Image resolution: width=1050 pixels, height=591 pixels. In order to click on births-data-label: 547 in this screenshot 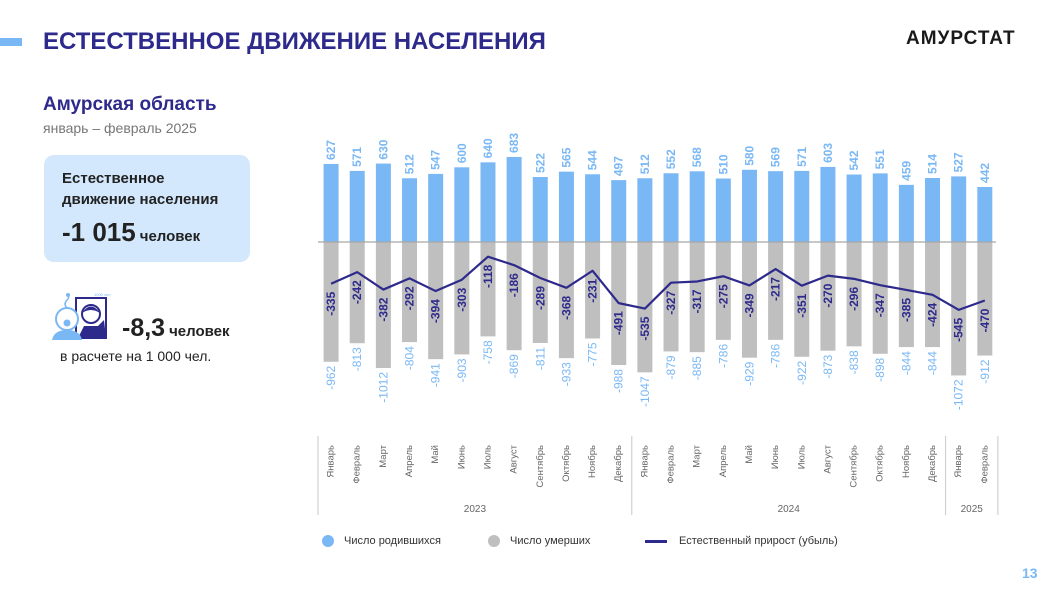, I will do `click(436, 160)`.